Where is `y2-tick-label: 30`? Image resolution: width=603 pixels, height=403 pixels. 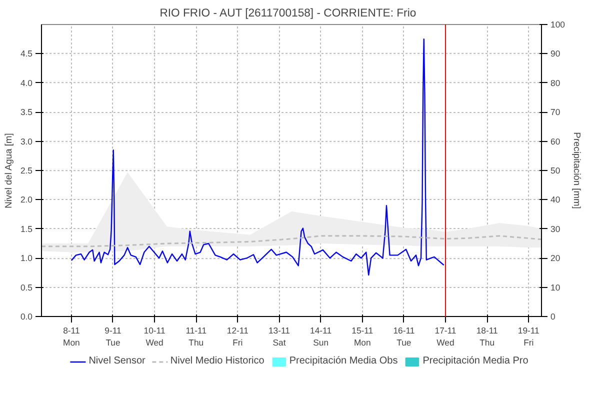
y2-tick-label: 30 is located at coordinates (555, 229).